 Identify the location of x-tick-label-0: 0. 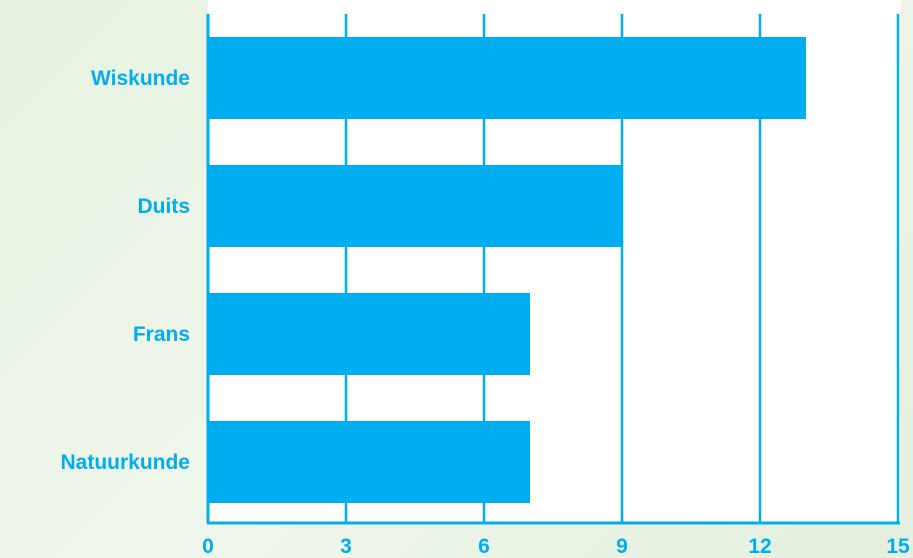
(208, 546).